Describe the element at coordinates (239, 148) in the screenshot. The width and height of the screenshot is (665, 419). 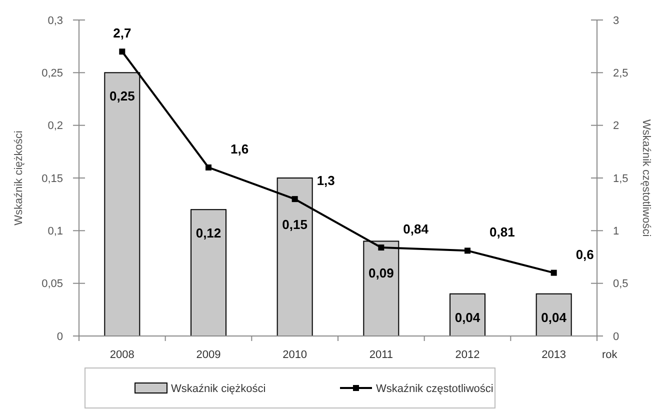
I see `data-label: 1,6` at that location.